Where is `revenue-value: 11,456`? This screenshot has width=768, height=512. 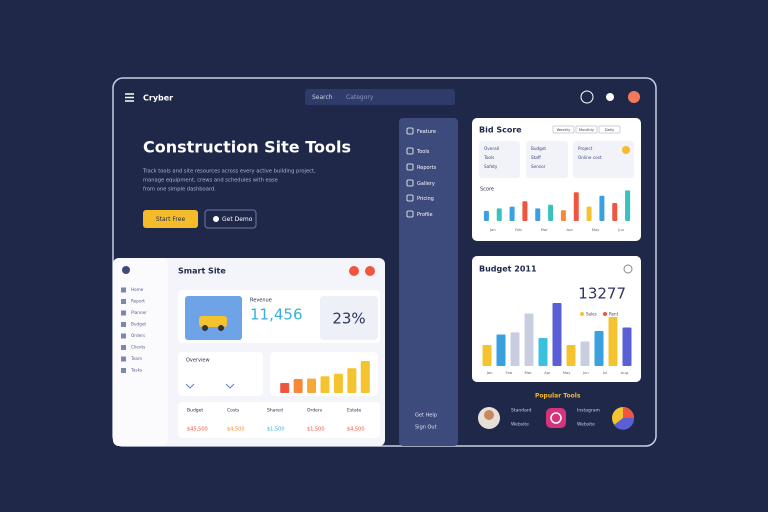 revenue-value: 11,456 is located at coordinates (276, 315).